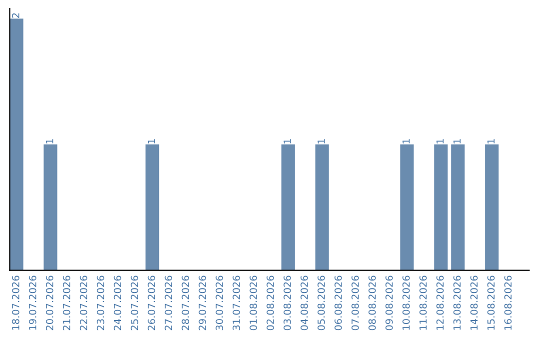  What do you see at coordinates (202, 303) in the screenshot?
I see `x-tick-label: 29.07.2026` at bounding box center [202, 303].